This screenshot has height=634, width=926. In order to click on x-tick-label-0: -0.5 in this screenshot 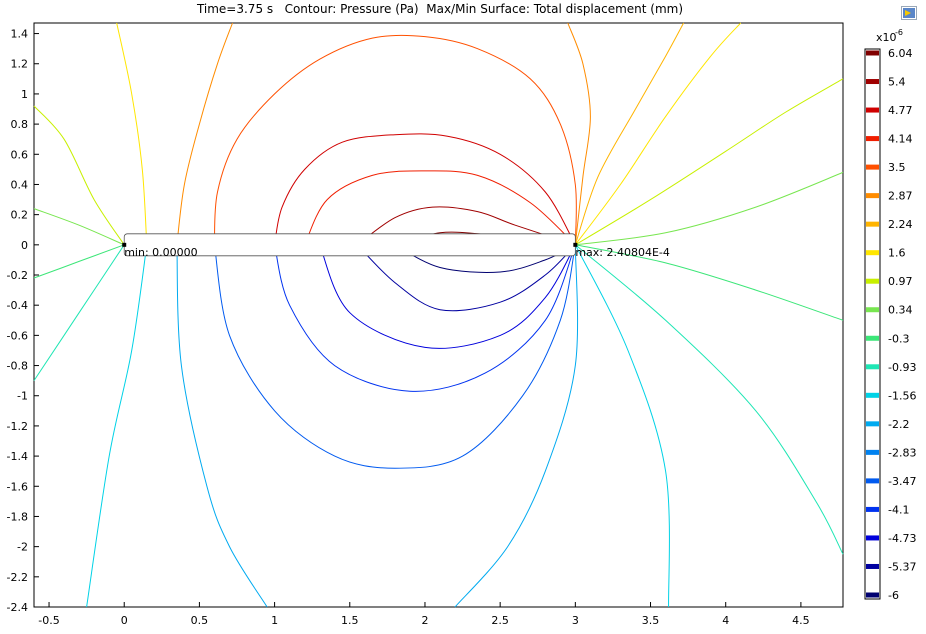, I will do `click(48, 620)`.